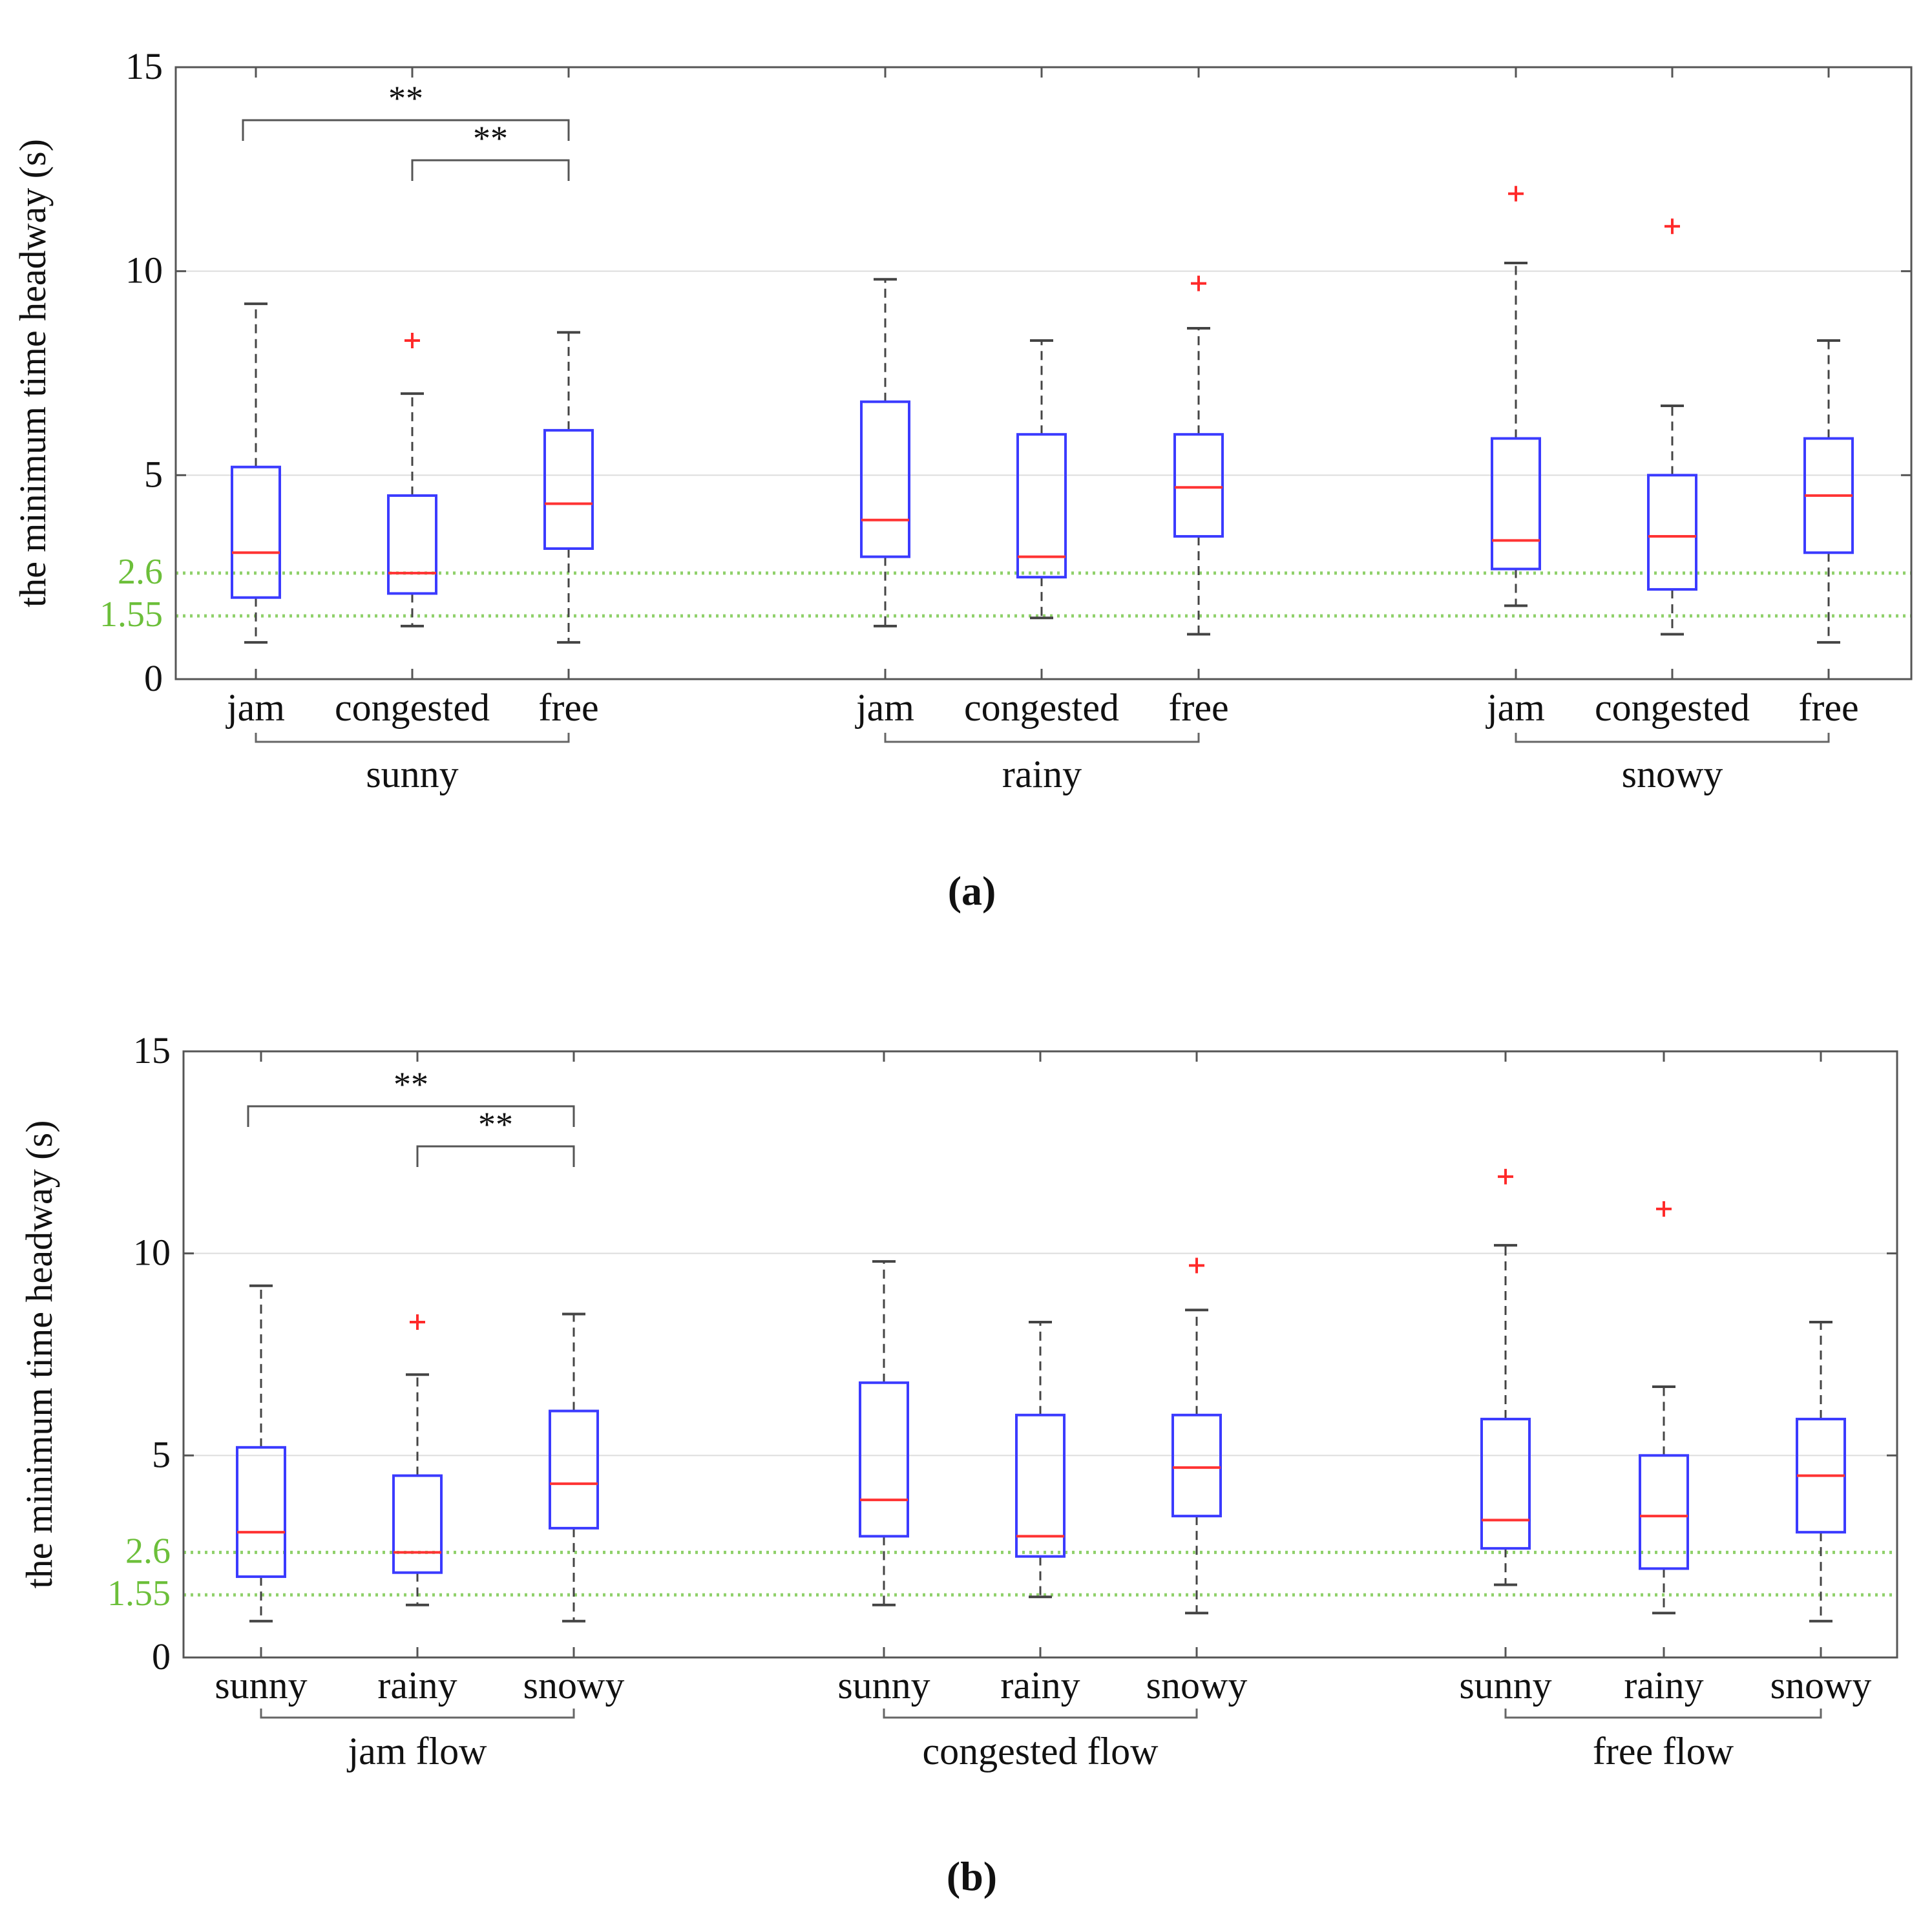 The height and width of the screenshot is (1925, 1932). I want to click on group-label: sunny, so click(412, 774).